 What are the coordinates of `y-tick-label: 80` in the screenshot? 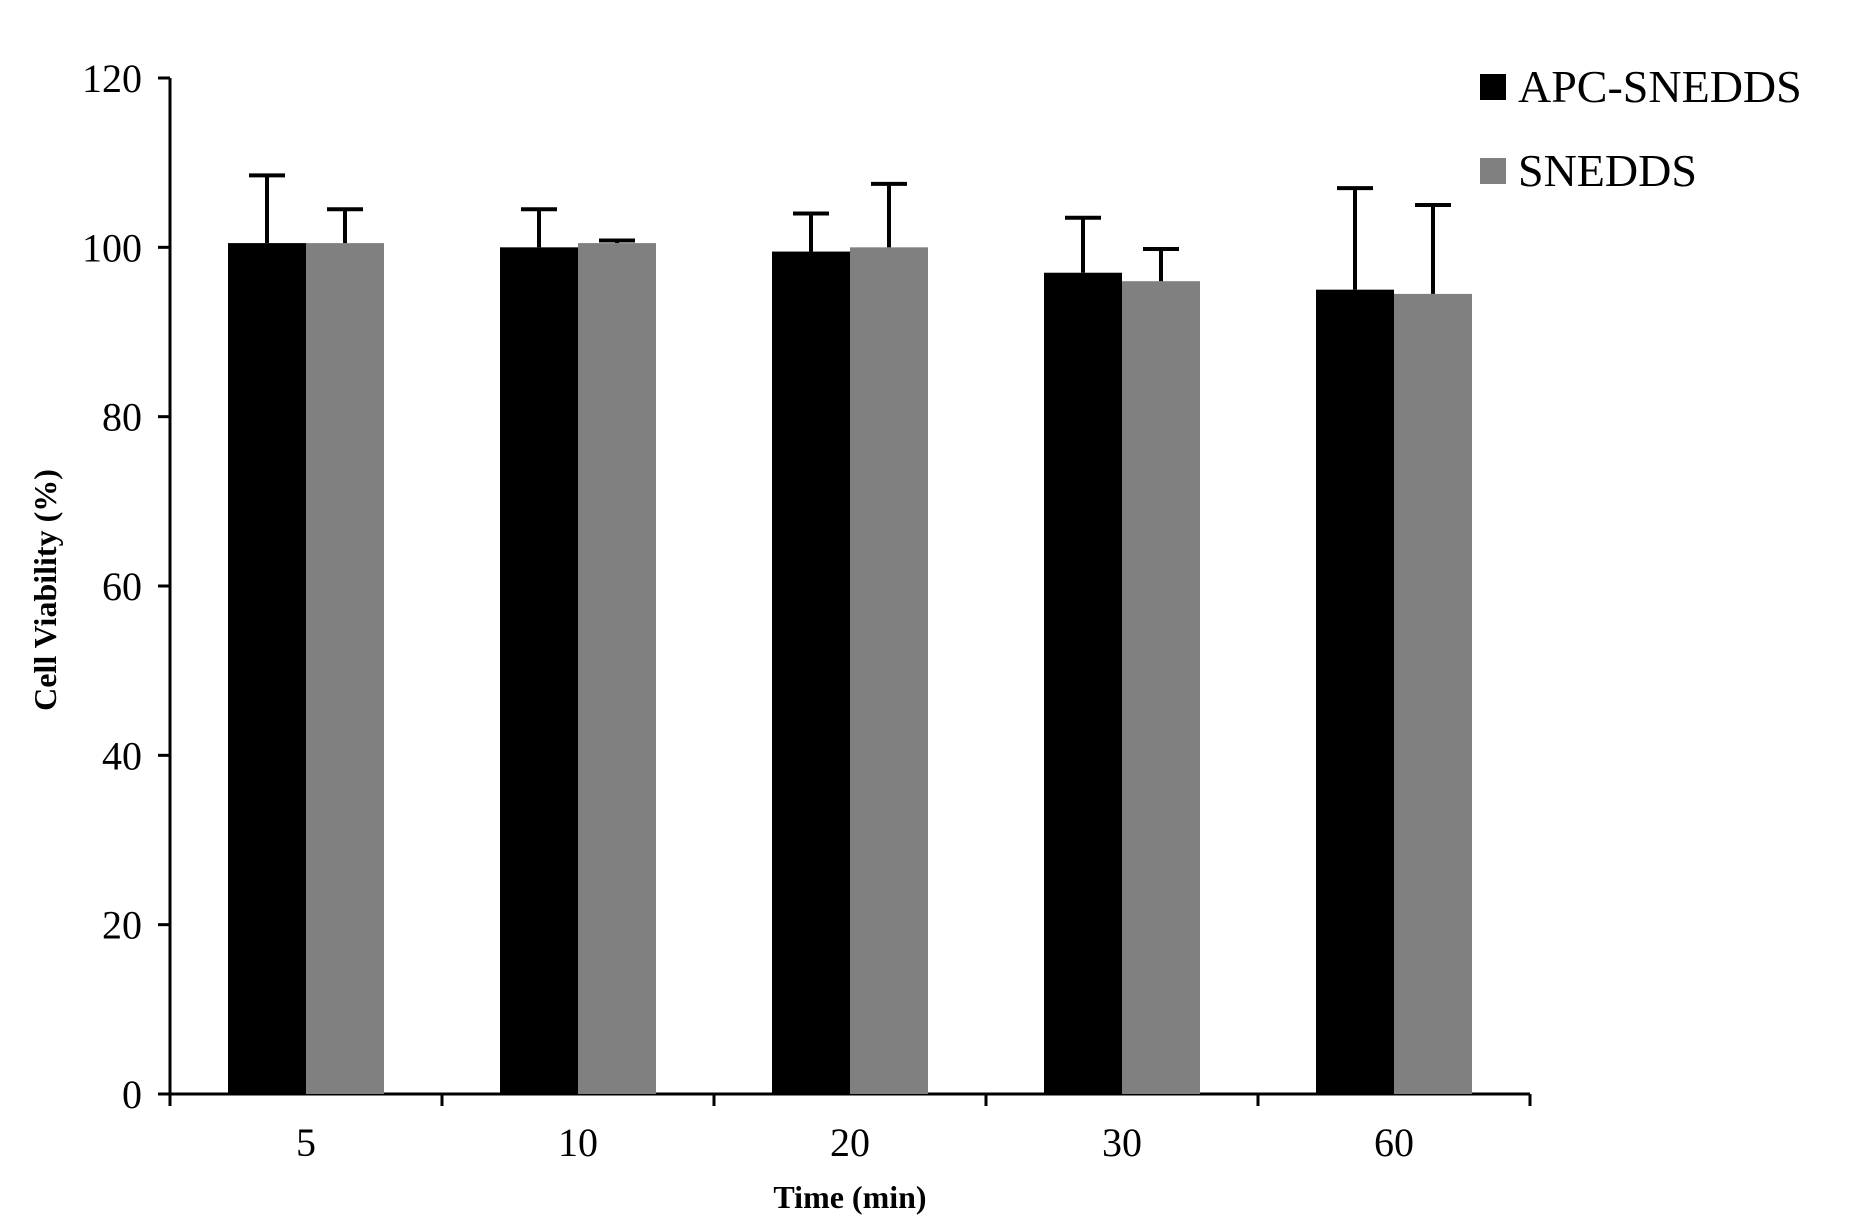 It's located at (122, 417).